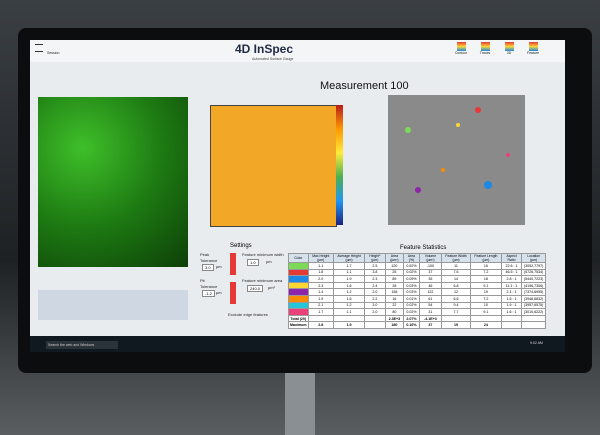 Image resolution: width=600 pixels, height=435 pixels. What do you see at coordinates (241, 246) in the screenshot?
I see `settings-title: Settings` at bounding box center [241, 246].